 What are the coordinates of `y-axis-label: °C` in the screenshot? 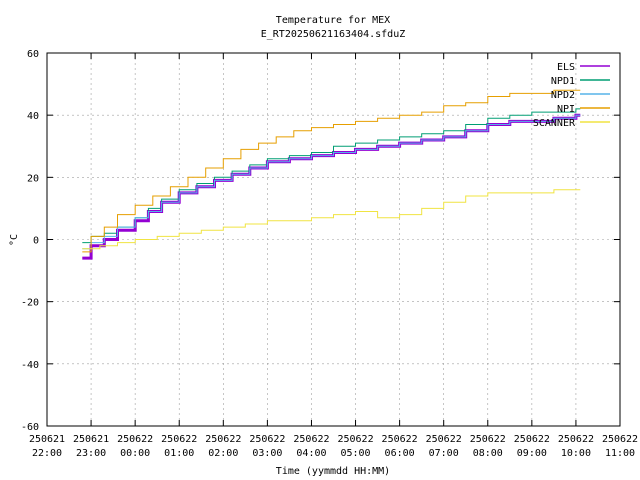 It's located at (14, 240).